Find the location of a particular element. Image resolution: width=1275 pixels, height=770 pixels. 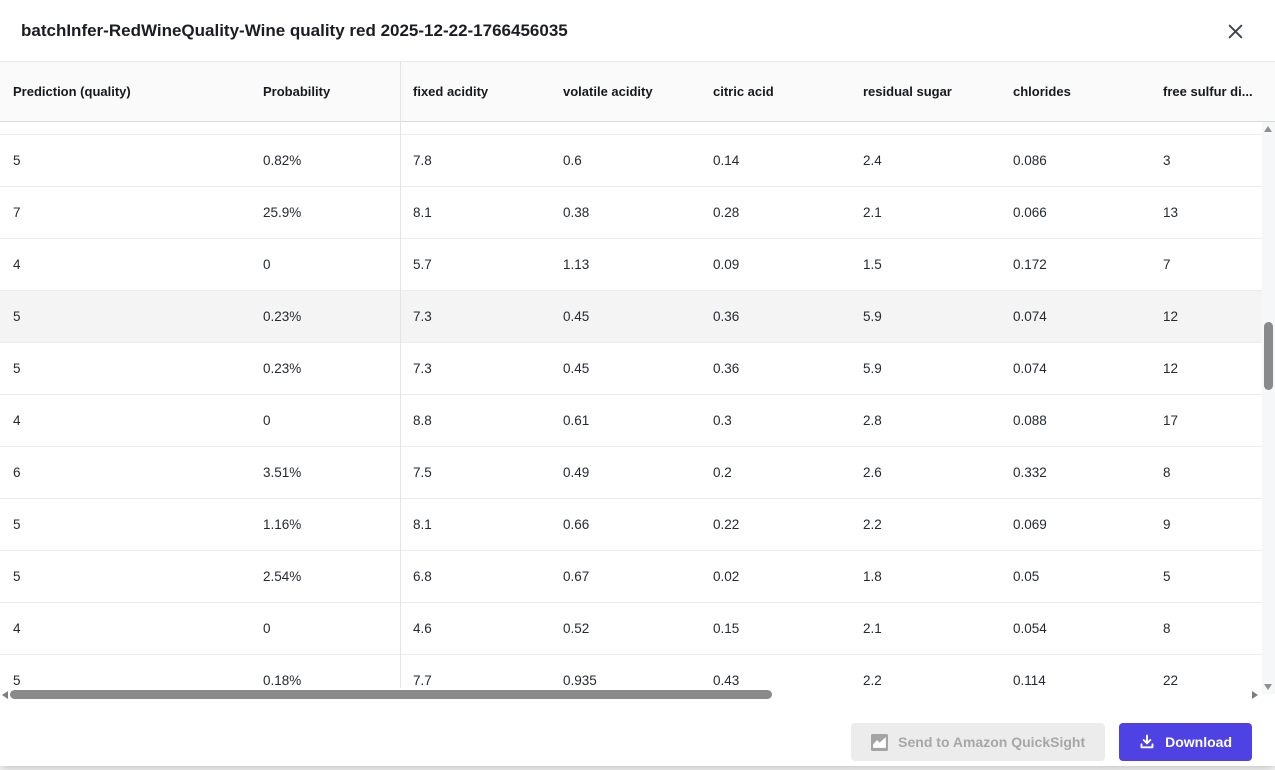

column-header-fixed_acidity: fixed acidity is located at coordinates (451, 91).